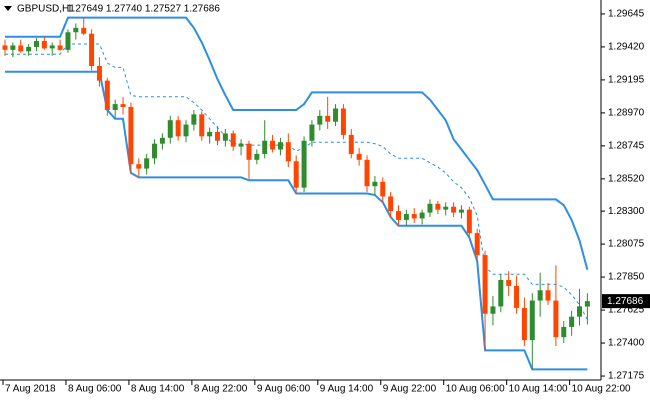 This screenshot has width=650, height=400. Describe the element at coordinates (538, 389) in the screenshot. I see `x-tick-label: 10 Aug 14:00` at that location.